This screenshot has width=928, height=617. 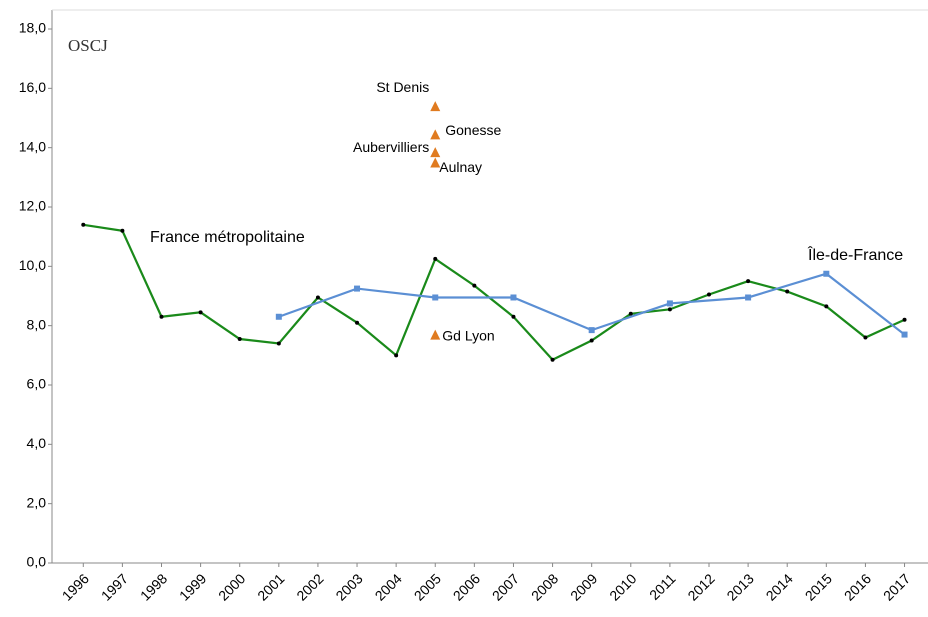 What do you see at coordinates (740, 586) in the screenshot?
I see `x-tick-label: 2013` at bounding box center [740, 586].